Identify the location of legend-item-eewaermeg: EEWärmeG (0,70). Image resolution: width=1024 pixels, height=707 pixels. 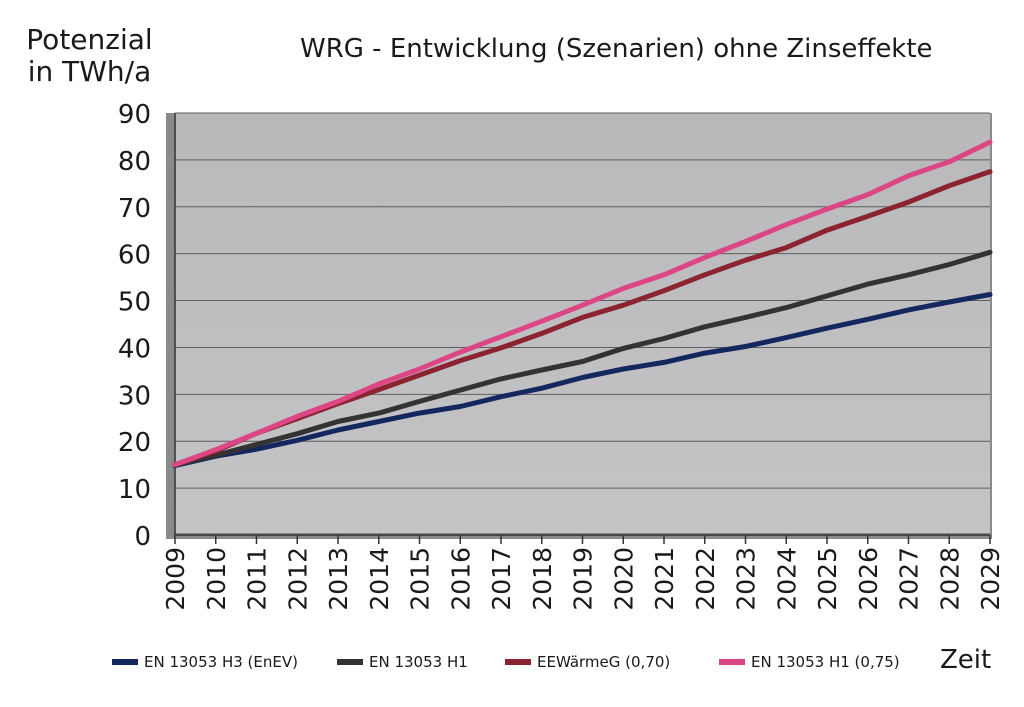
(587, 662).